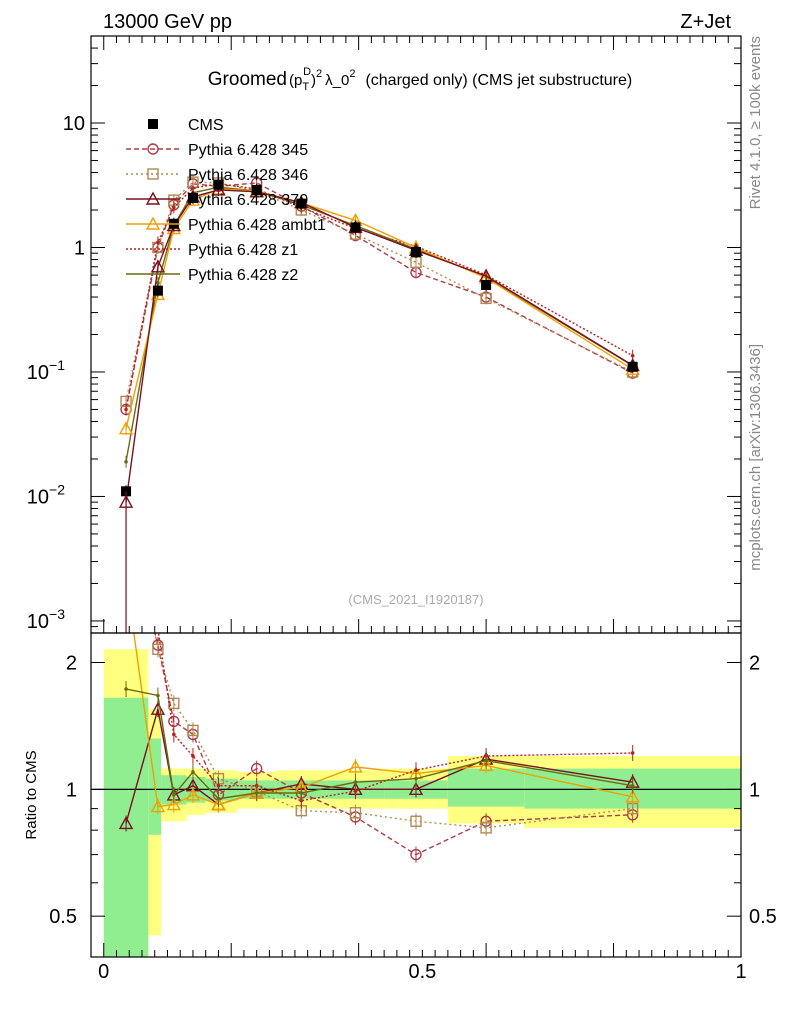 This screenshot has height=1024, width=786. I want to click on legend-label: CMS, so click(206, 125).